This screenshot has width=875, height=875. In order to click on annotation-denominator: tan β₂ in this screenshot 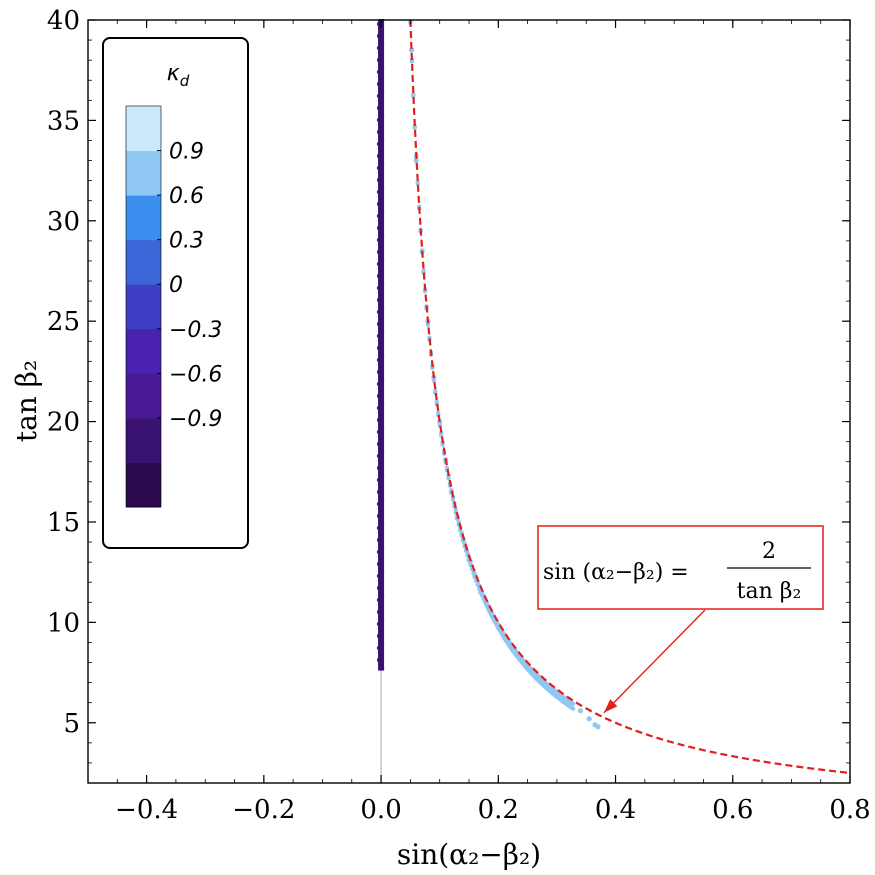, I will do `click(769, 591)`.